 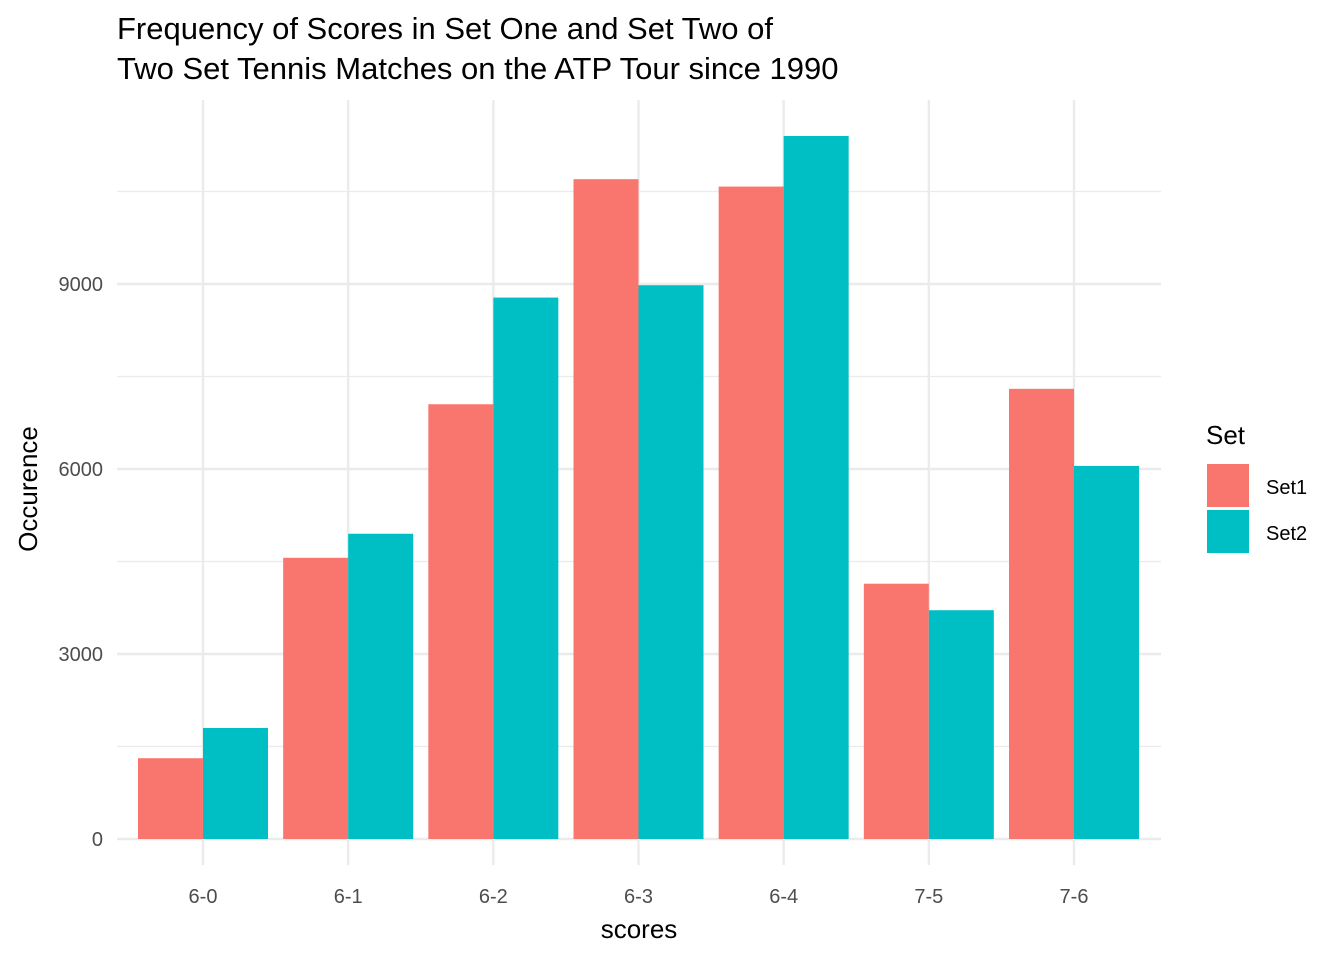 I want to click on x-tick-label: 6-3, so click(x=638, y=897).